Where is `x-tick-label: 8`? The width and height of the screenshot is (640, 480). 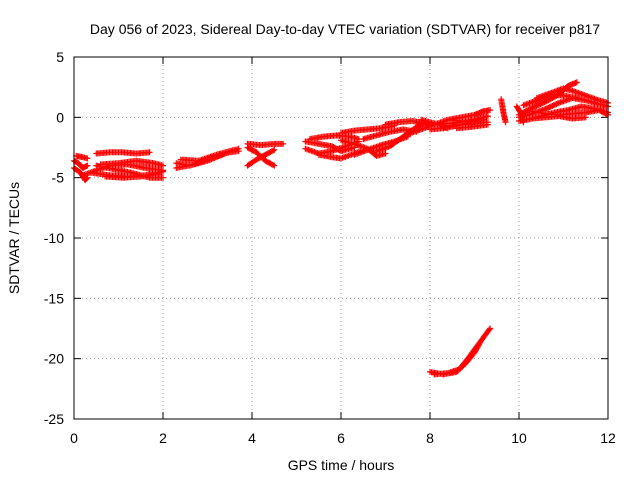 x-tick-label: 8 is located at coordinates (430, 438).